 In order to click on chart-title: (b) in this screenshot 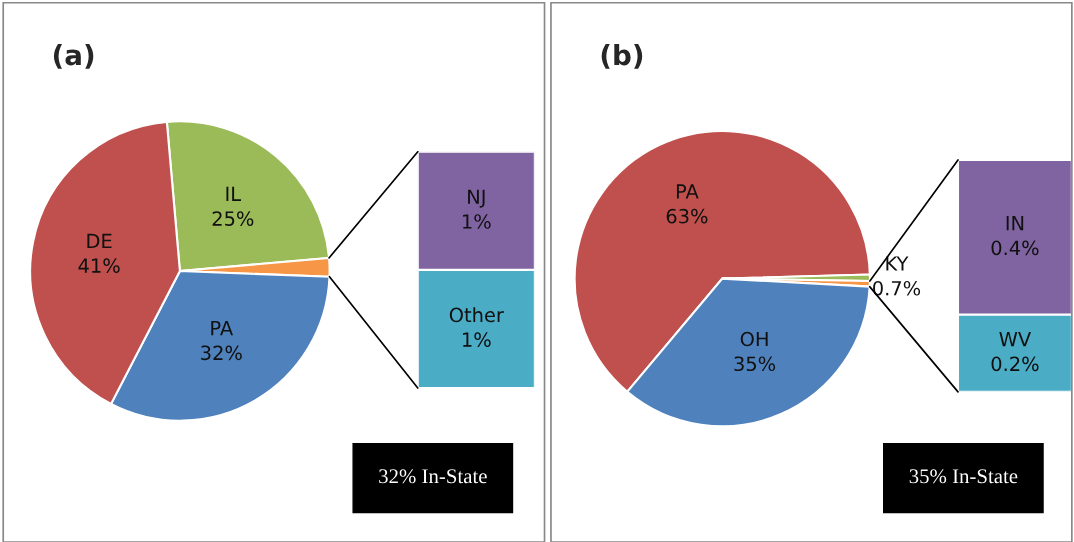, I will do `click(622, 56)`.